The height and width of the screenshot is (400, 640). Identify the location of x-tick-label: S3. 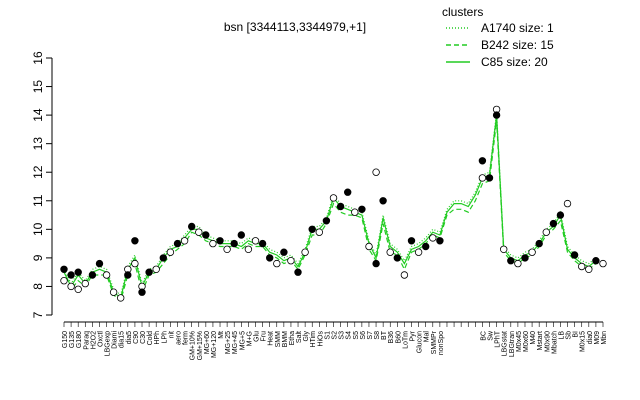
(342, 335).